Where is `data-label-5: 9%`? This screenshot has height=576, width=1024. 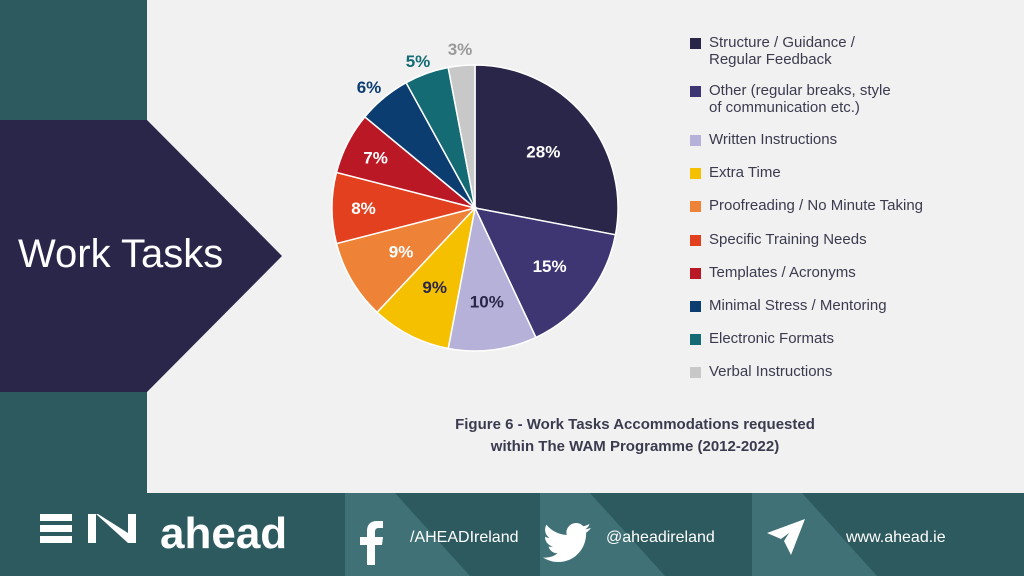 data-label-5: 9% is located at coordinates (401, 252).